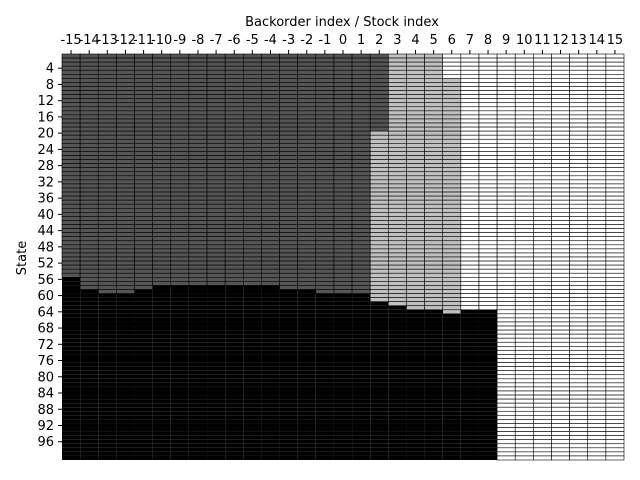  What do you see at coordinates (89, 40) in the screenshot?
I see `x-tick-label: -14` at bounding box center [89, 40].